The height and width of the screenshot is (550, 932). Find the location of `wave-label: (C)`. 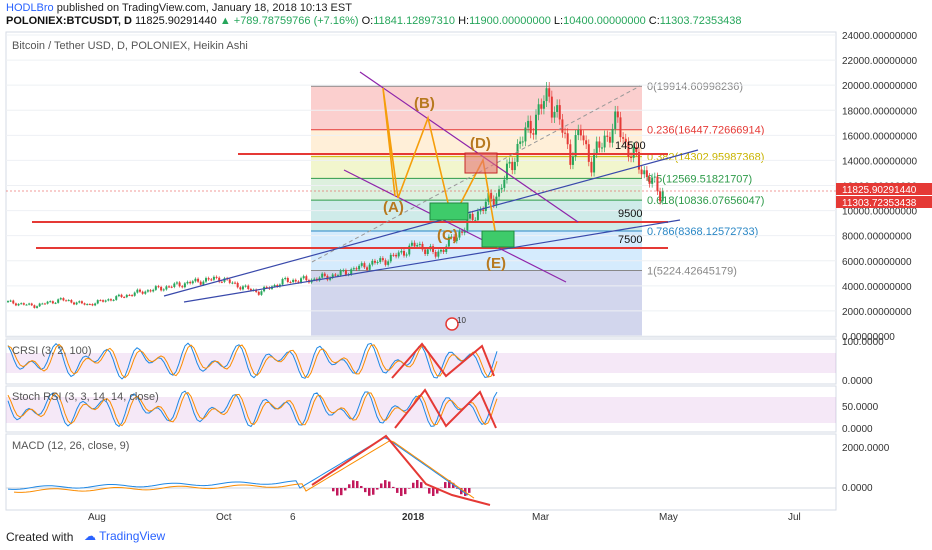

wave-label: (C) is located at coordinates (447, 235).